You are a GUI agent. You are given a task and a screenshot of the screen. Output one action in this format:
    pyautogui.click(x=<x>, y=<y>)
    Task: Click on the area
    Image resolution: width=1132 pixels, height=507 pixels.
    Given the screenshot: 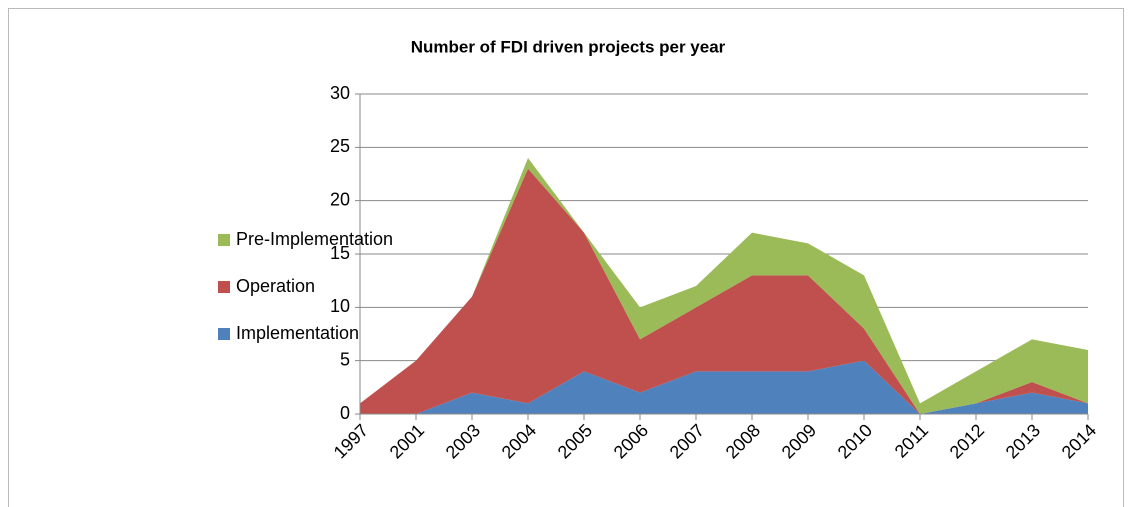 What is the action you would take?
    pyautogui.click(x=724, y=387)
    